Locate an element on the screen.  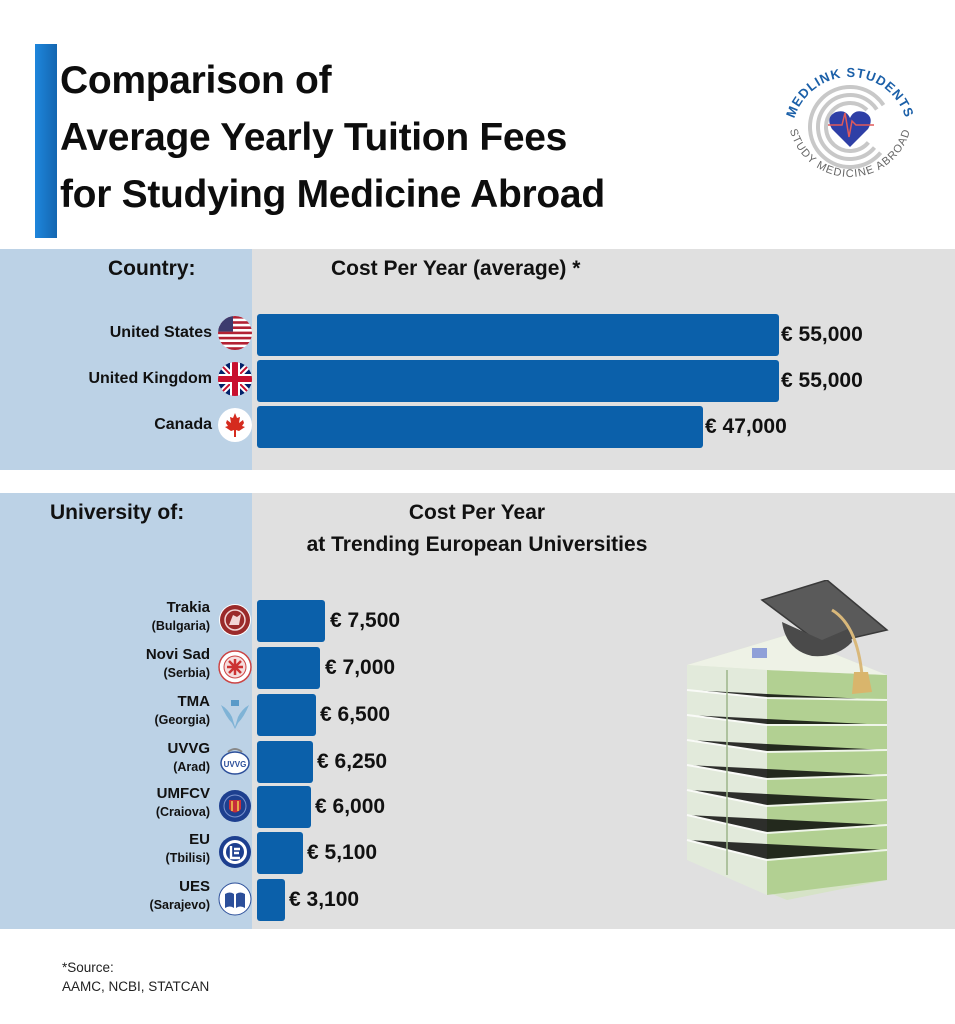
trakia-crest-icon is located at coordinates (235, 620).